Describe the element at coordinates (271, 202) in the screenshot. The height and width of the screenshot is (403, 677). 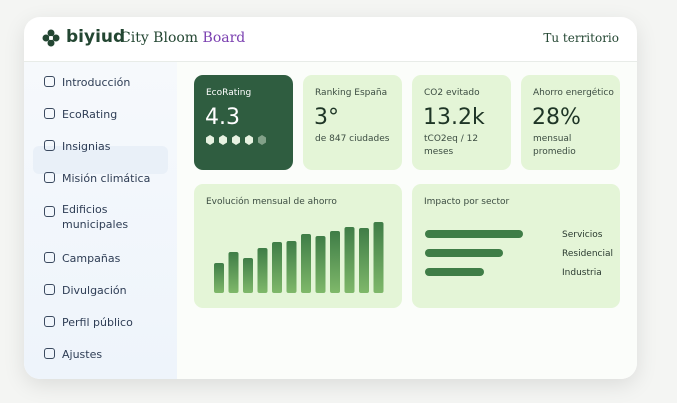
I see `chart-title: Evolución mensual de ahorro` at that location.